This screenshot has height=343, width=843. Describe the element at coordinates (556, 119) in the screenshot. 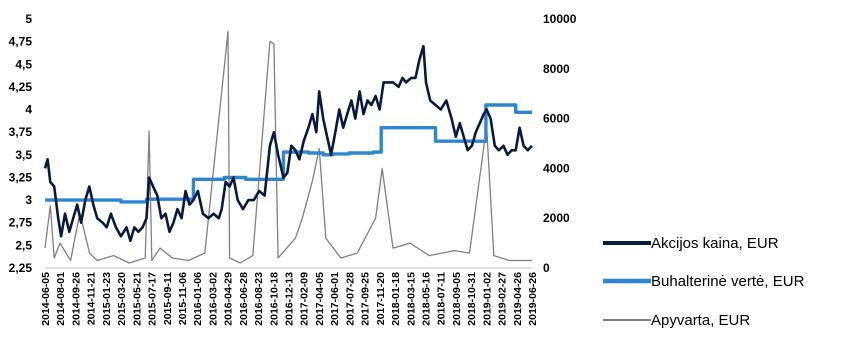

I see `right-axis-tick-label: 6000` at that location.